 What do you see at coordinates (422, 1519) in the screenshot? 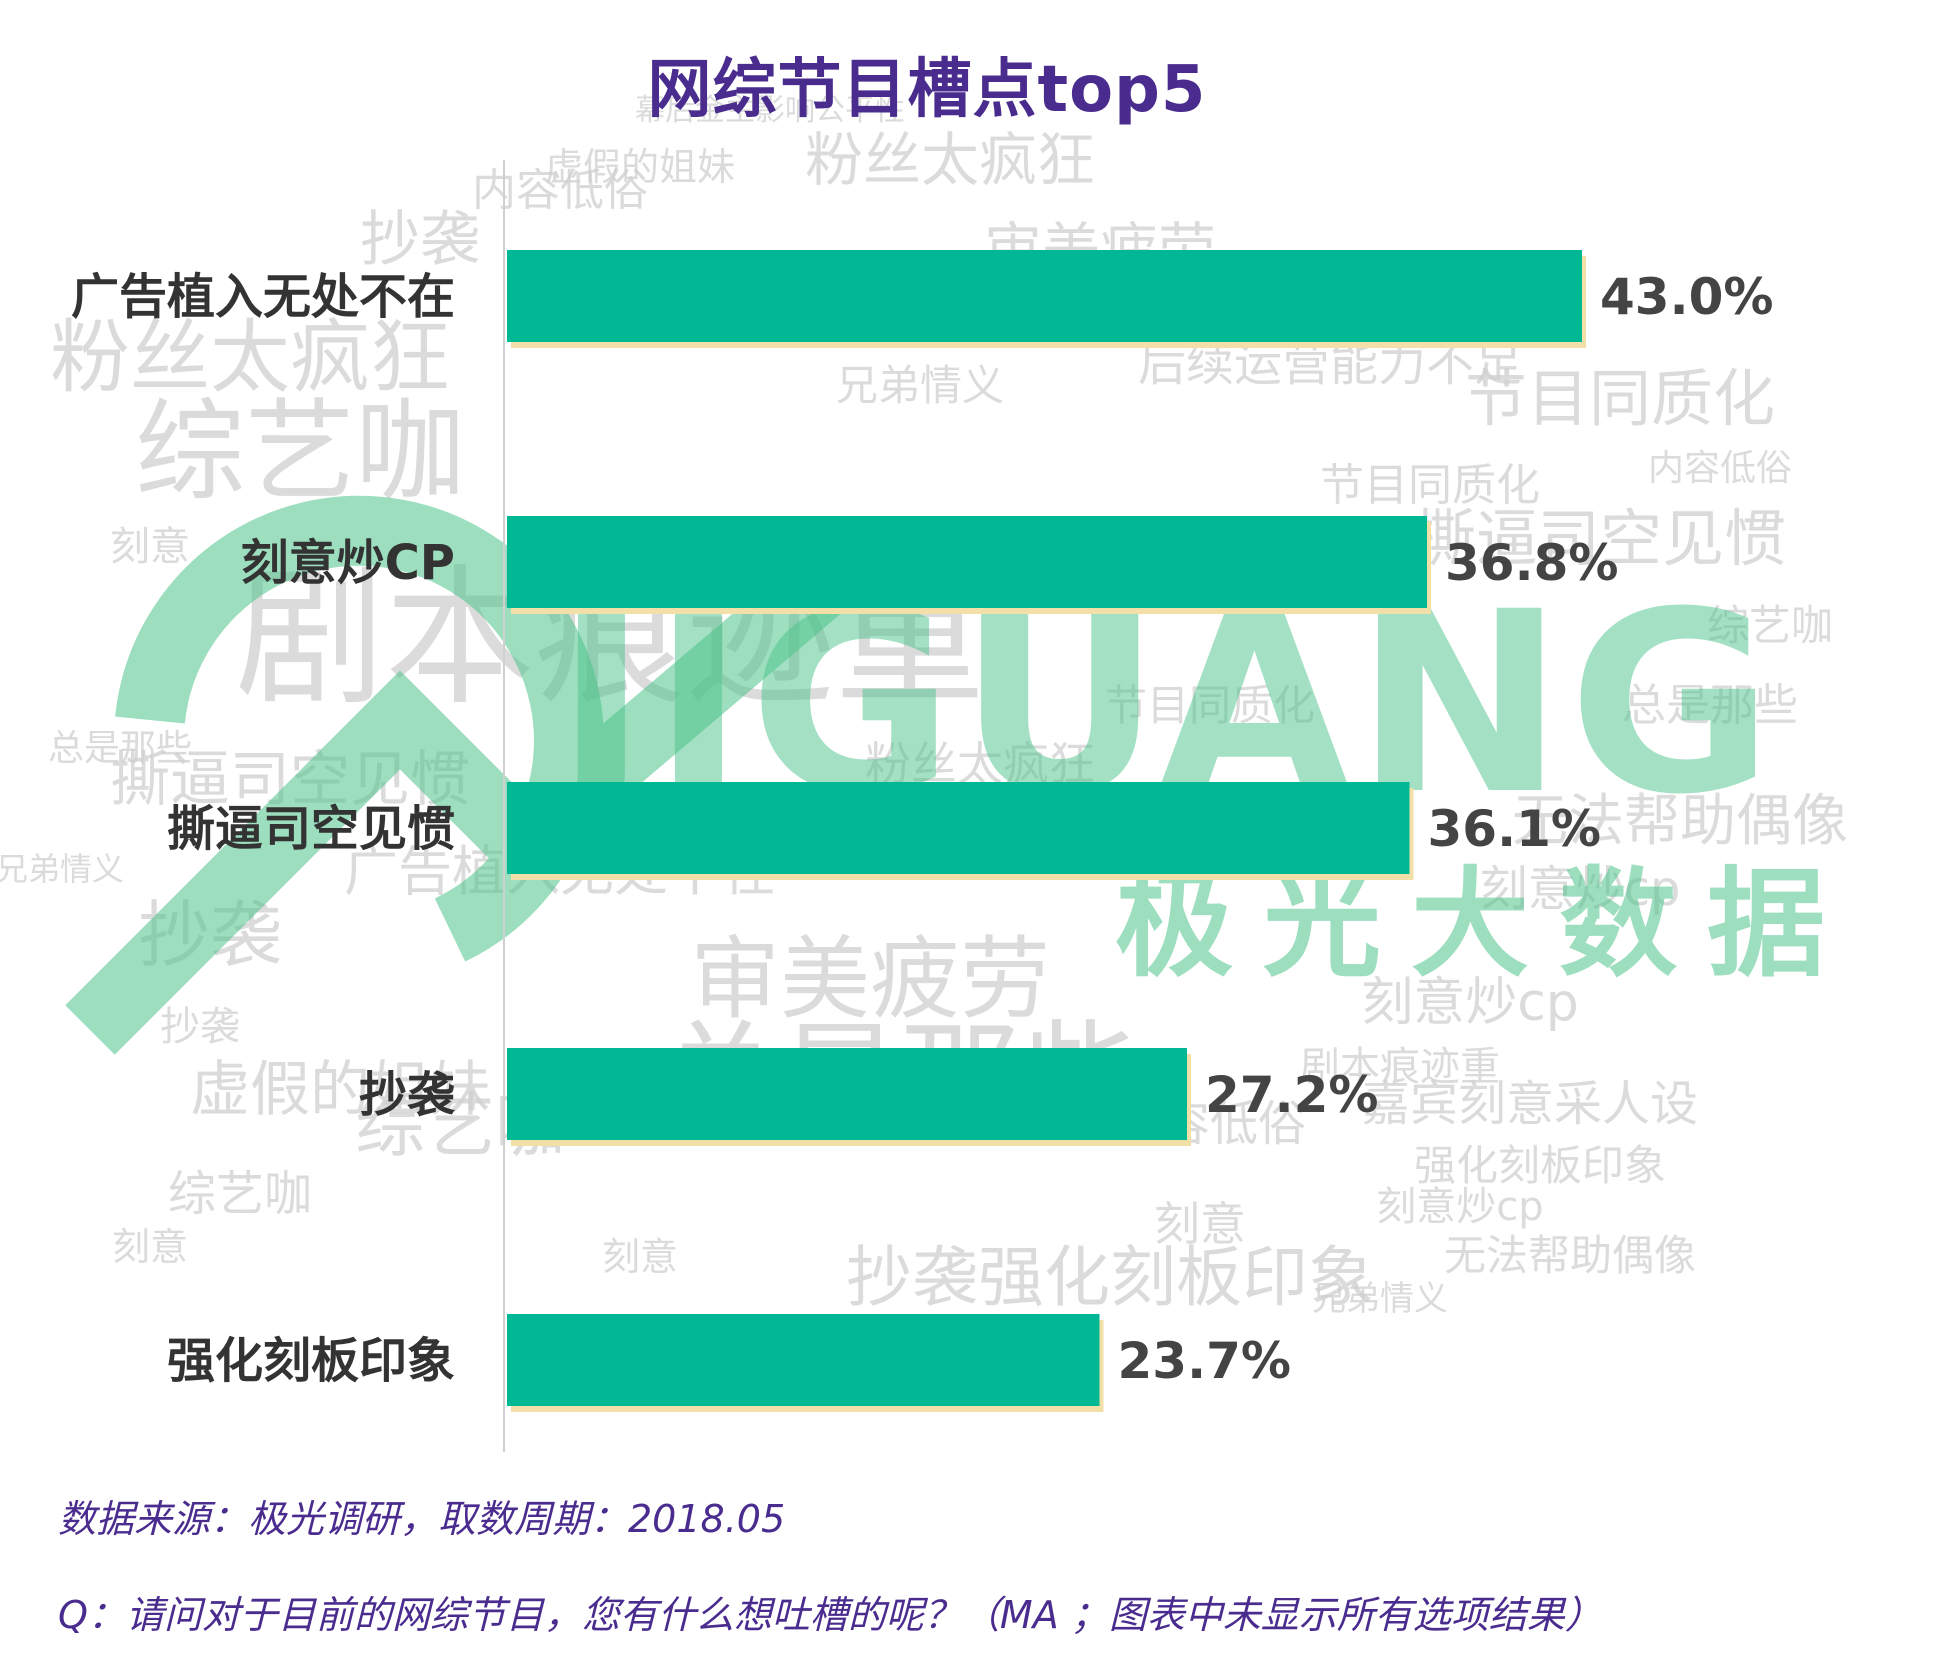
I see `data-source-note: 数据来源：极光调研，取数周期：2018.05` at bounding box center [422, 1519].